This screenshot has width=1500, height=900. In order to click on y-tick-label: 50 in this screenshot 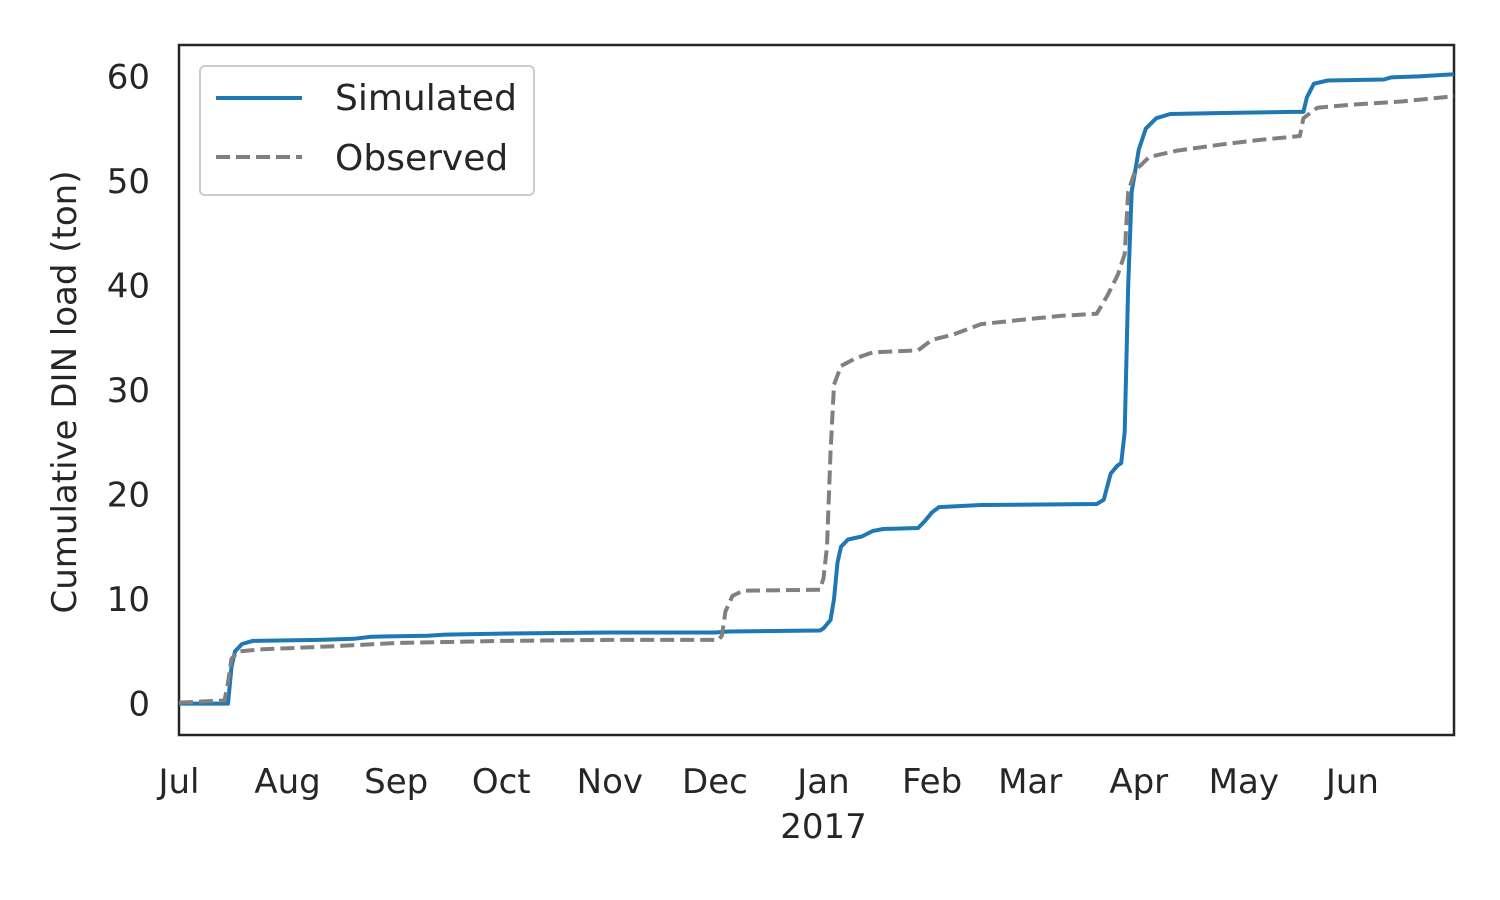, I will do `click(128, 182)`.